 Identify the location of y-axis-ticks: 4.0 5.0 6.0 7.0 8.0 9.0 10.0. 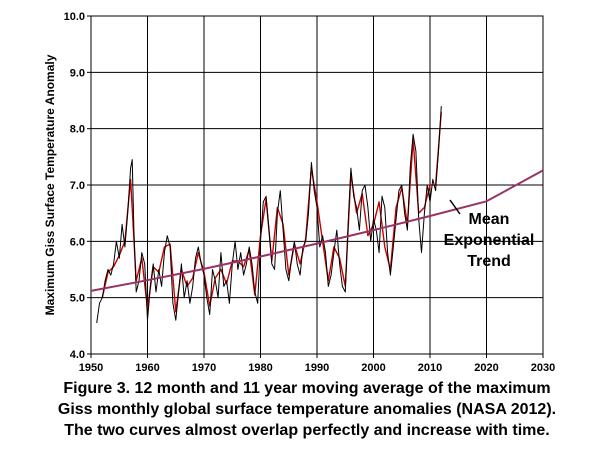
(74, 186).